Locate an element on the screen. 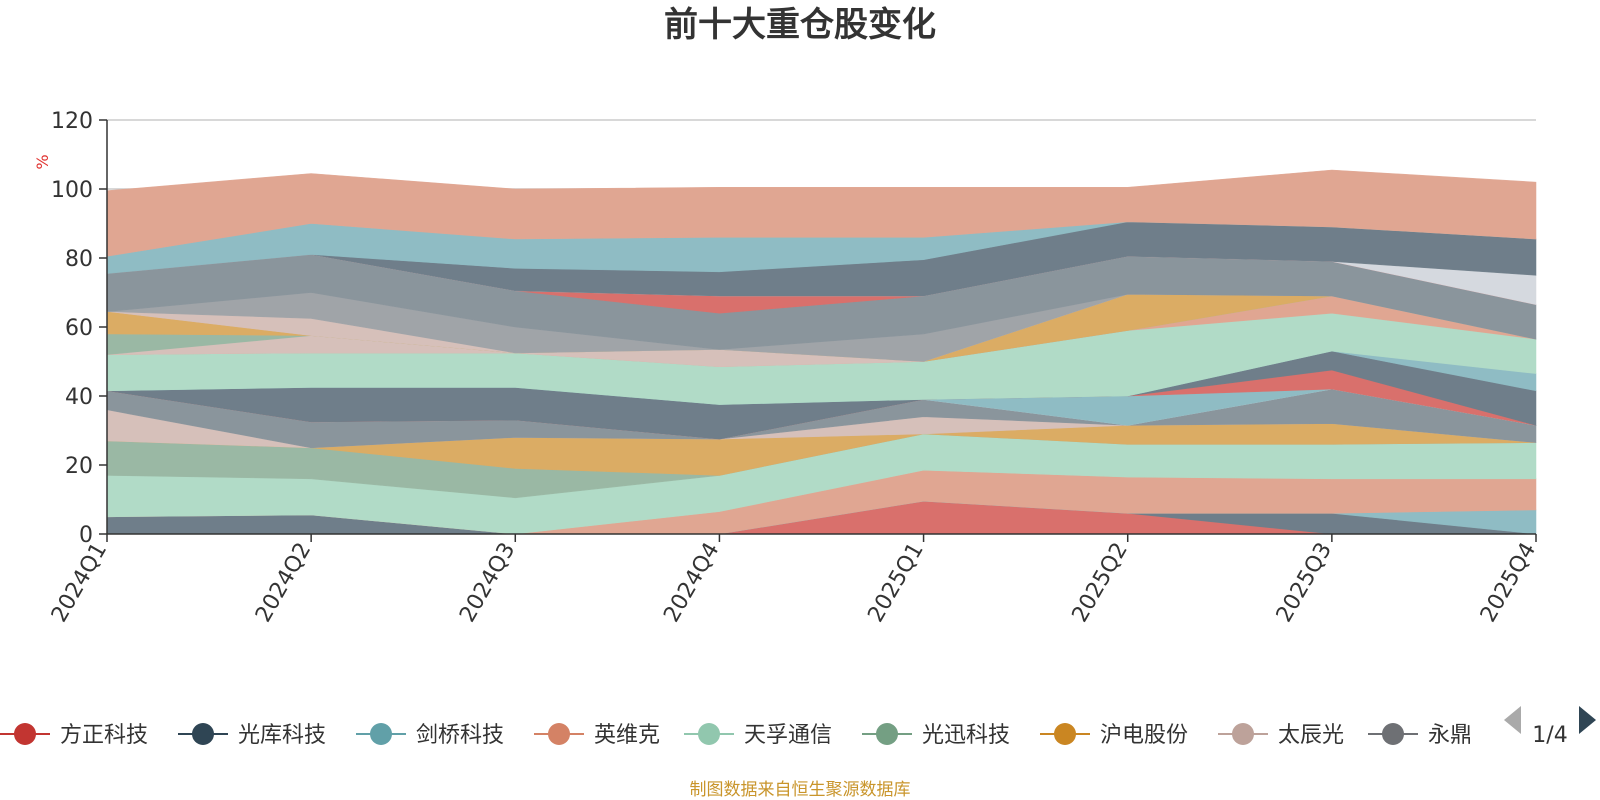  legend-label: 光库科技 is located at coordinates (282, 735).